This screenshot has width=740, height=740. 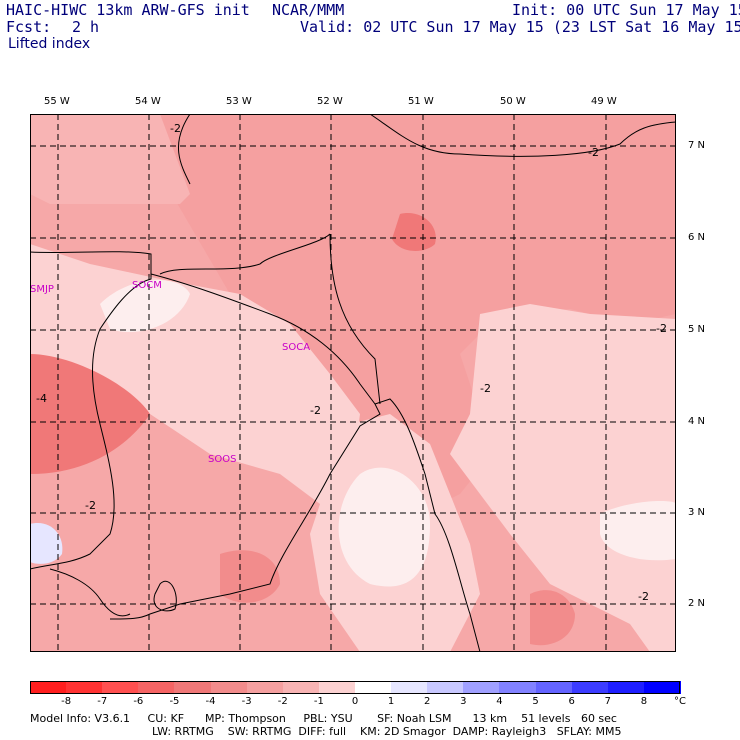 I want to click on region-darker-south, so click(x=250, y=576).